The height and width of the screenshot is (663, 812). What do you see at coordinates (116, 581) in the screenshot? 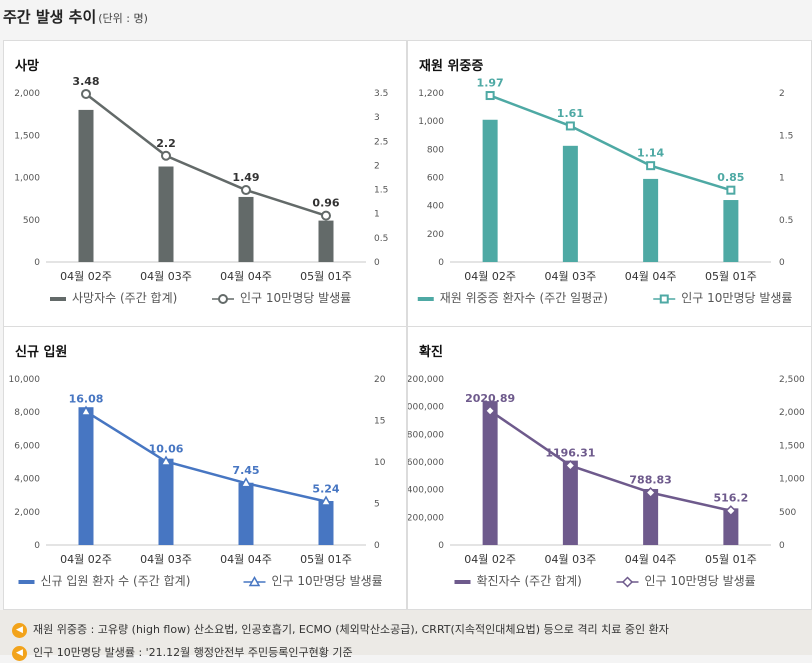
I see `legend-bar-label: 신규 입원 환자 수 (주간 합계)` at bounding box center [116, 581].